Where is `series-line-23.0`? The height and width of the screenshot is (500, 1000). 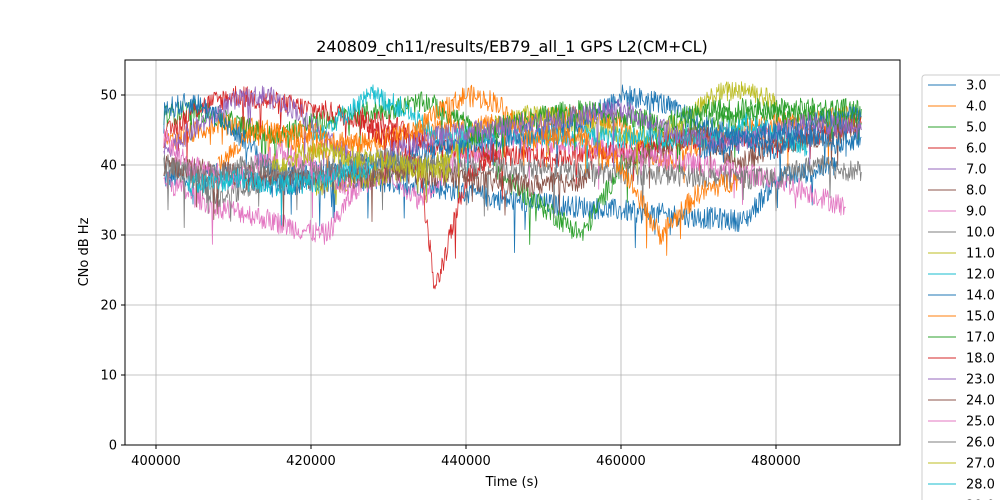 series-line-23.0 is located at coordinates (625, 135).